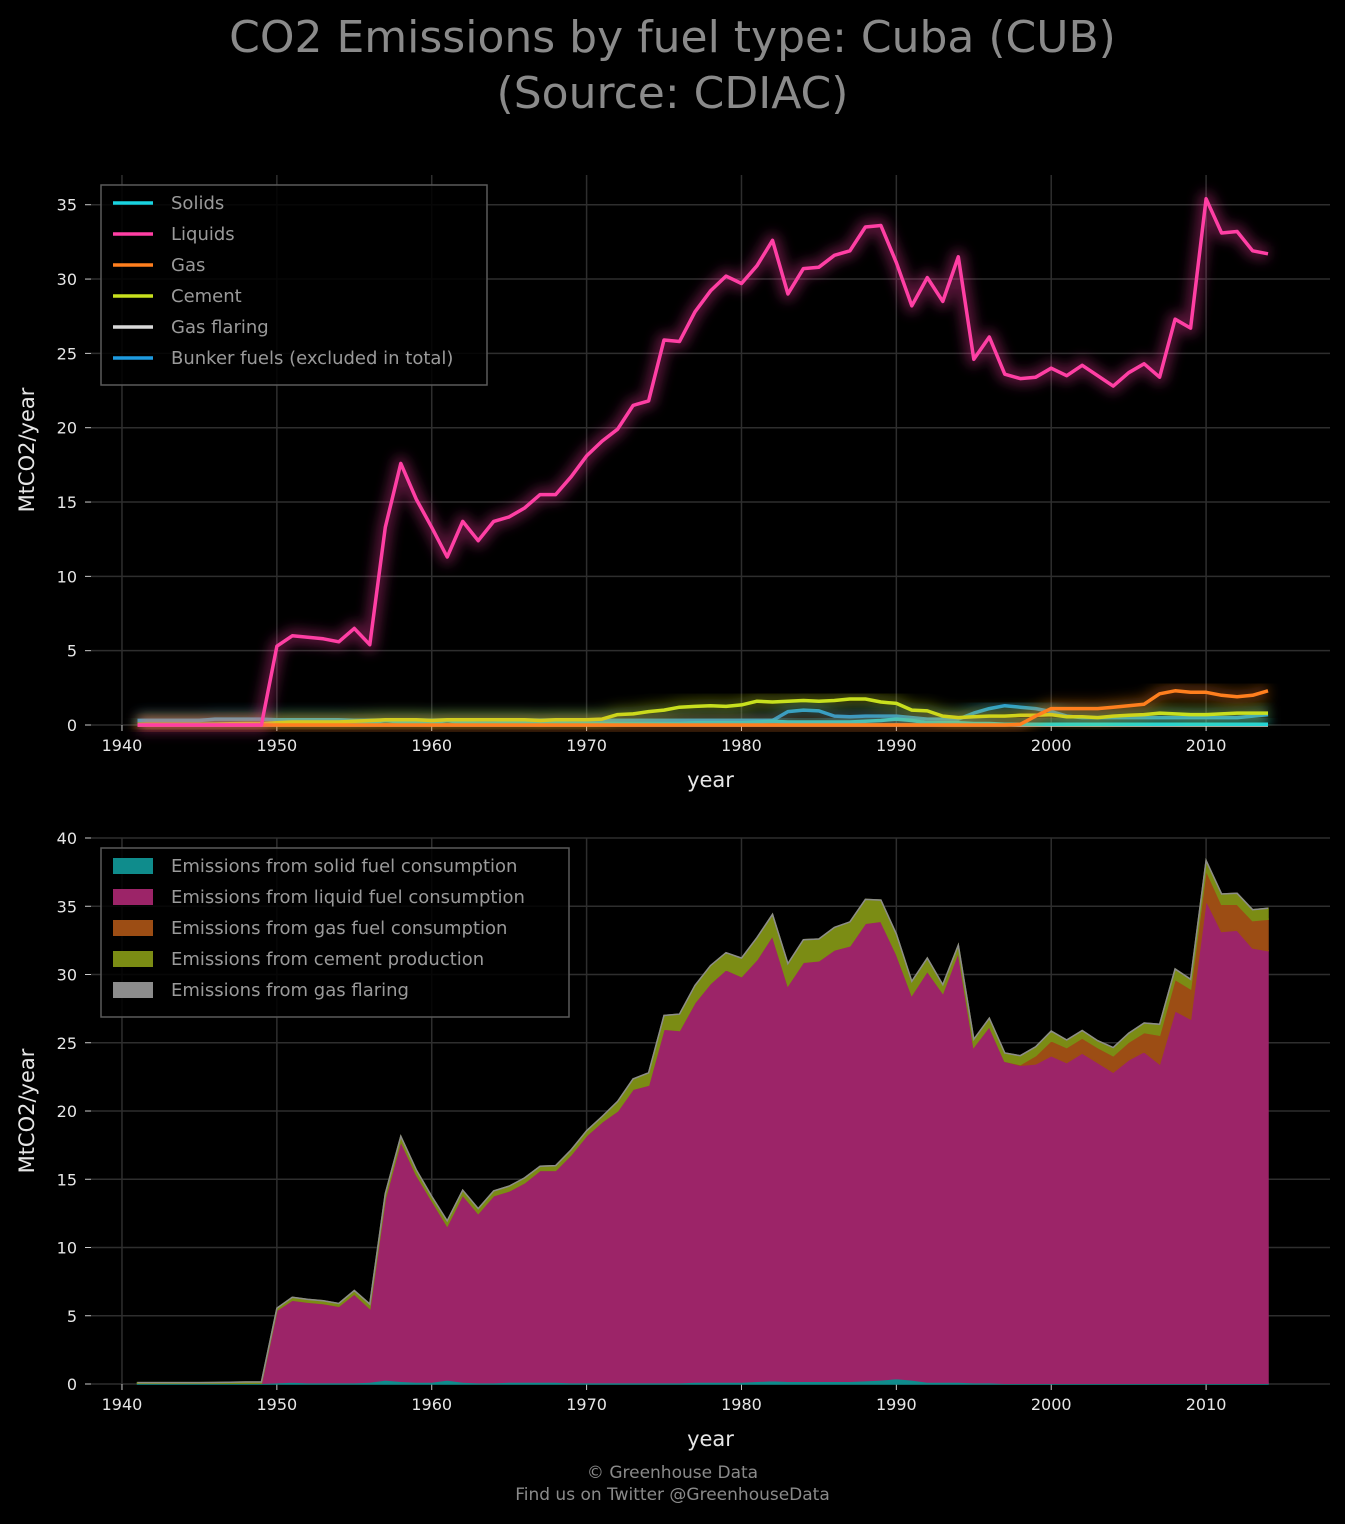 The image size is (1345, 1524). What do you see at coordinates (133, 897) in the screenshot?
I see `legend-swatch-emissions-from-liquid-fuel-consumption` at bounding box center [133, 897].